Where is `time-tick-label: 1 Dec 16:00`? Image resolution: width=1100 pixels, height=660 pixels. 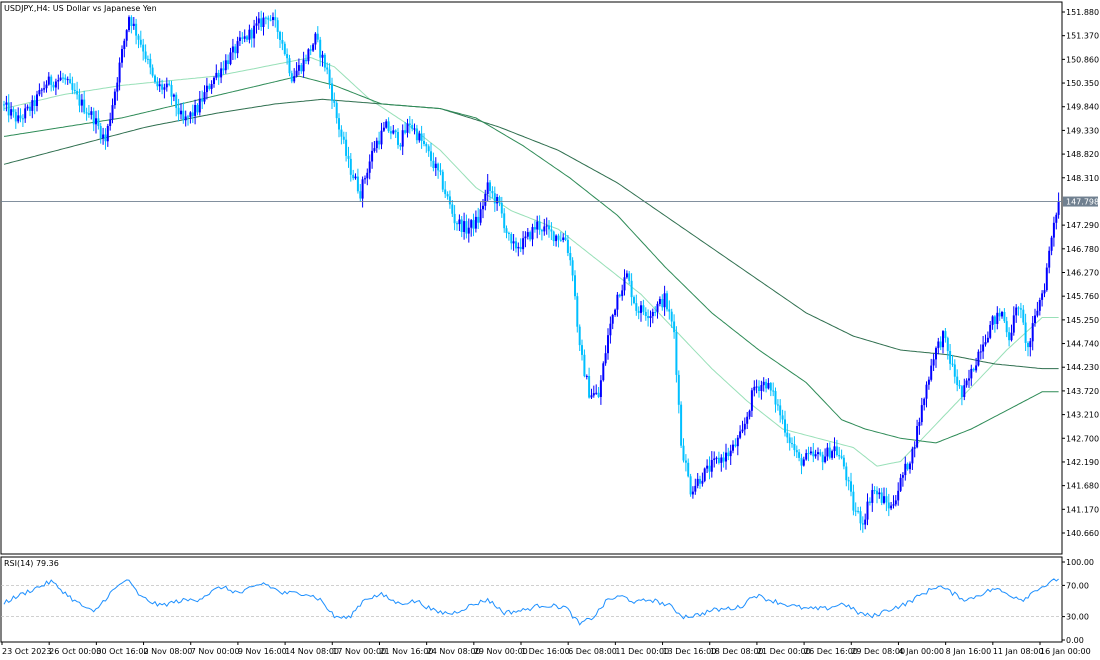 time-tick-label: 1 Dec 16:00 is located at coordinates (545, 651).